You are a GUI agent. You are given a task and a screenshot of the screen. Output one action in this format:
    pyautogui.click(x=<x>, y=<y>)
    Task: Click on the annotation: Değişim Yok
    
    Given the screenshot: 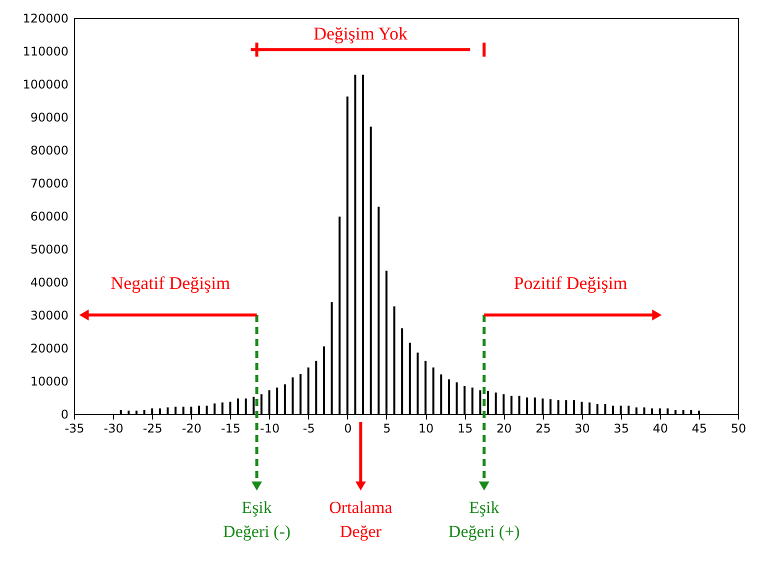 What is the action you would take?
    pyautogui.click(x=360, y=34)
    